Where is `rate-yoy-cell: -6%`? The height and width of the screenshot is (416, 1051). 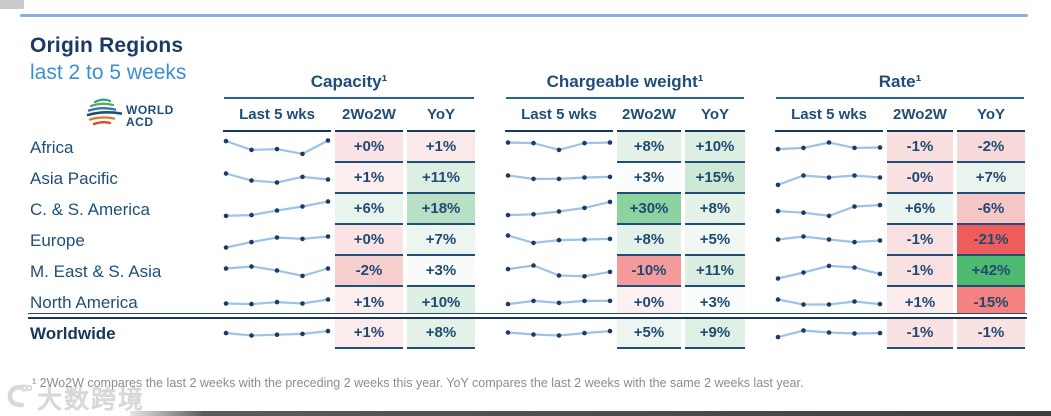 rate-yoy-cell: -6% is located at coordinates (991, 209).